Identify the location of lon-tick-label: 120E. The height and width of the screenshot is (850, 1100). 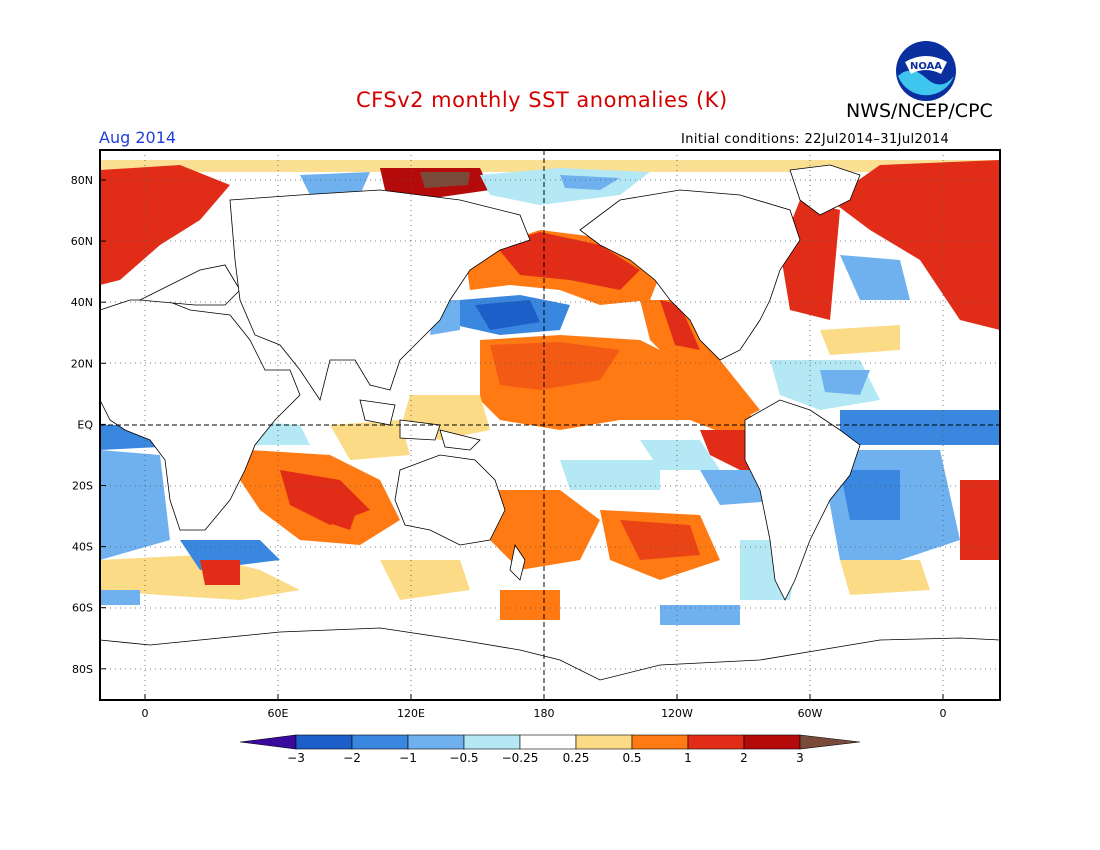
(411, 713).